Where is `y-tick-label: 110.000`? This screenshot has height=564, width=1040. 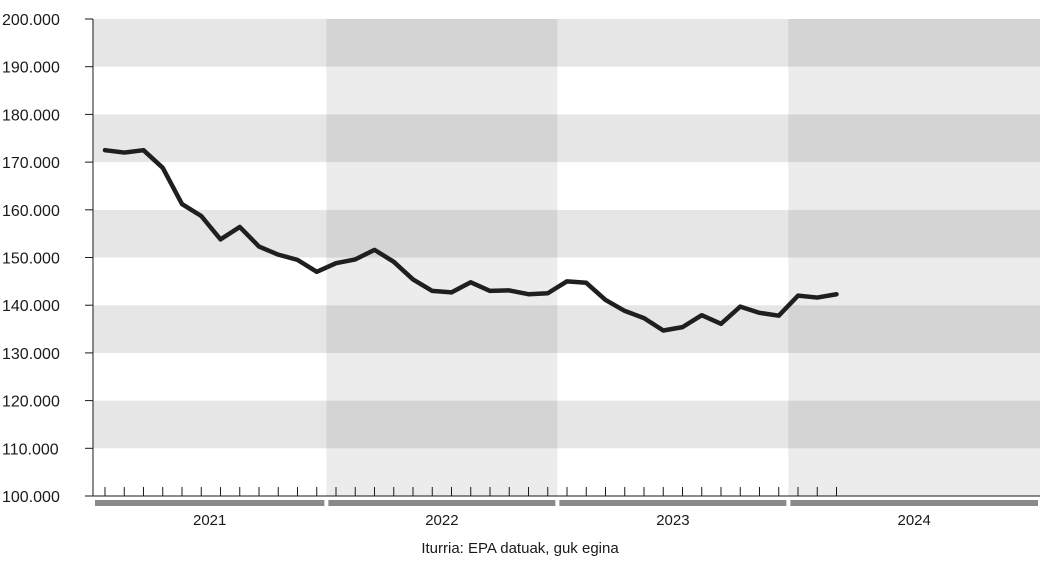 y-tick-label: 110.000 is located at coordinates (30, 449).